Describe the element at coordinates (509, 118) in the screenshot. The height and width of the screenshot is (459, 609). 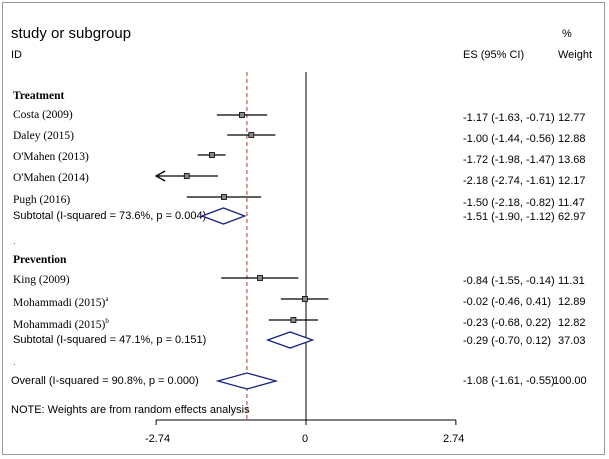
I see `es-value: -1.17 (-1.63, -0.71)` at that location.